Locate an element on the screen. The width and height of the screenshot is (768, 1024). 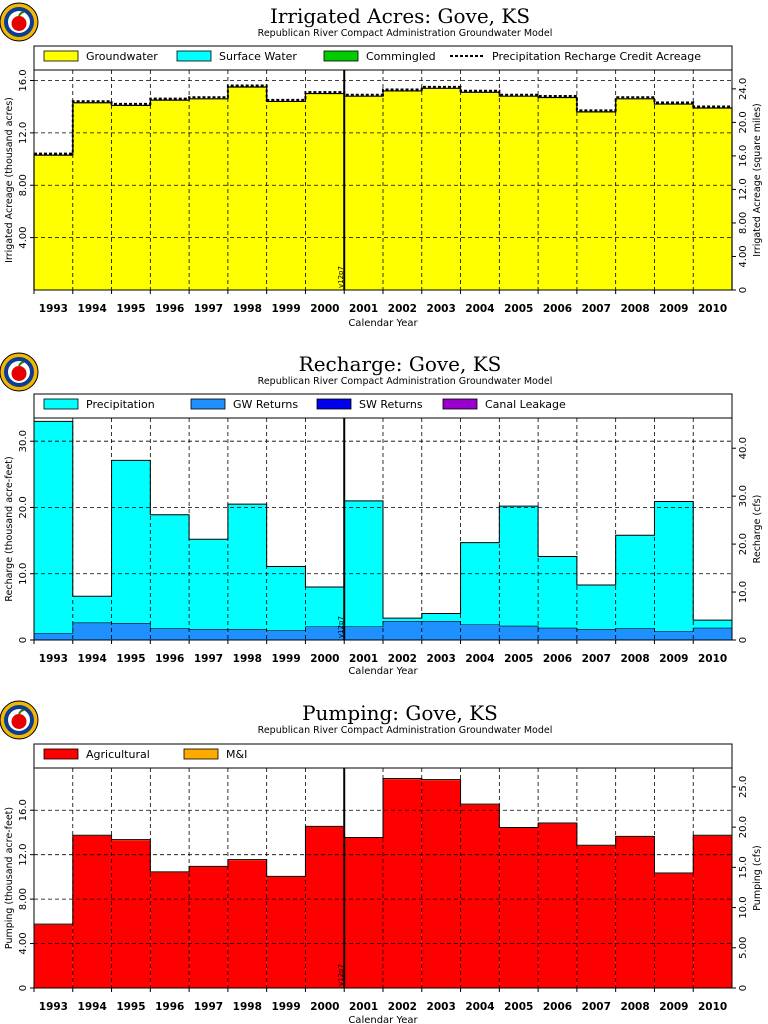
ytick-label: 0 is located at coordinates (23, 640).